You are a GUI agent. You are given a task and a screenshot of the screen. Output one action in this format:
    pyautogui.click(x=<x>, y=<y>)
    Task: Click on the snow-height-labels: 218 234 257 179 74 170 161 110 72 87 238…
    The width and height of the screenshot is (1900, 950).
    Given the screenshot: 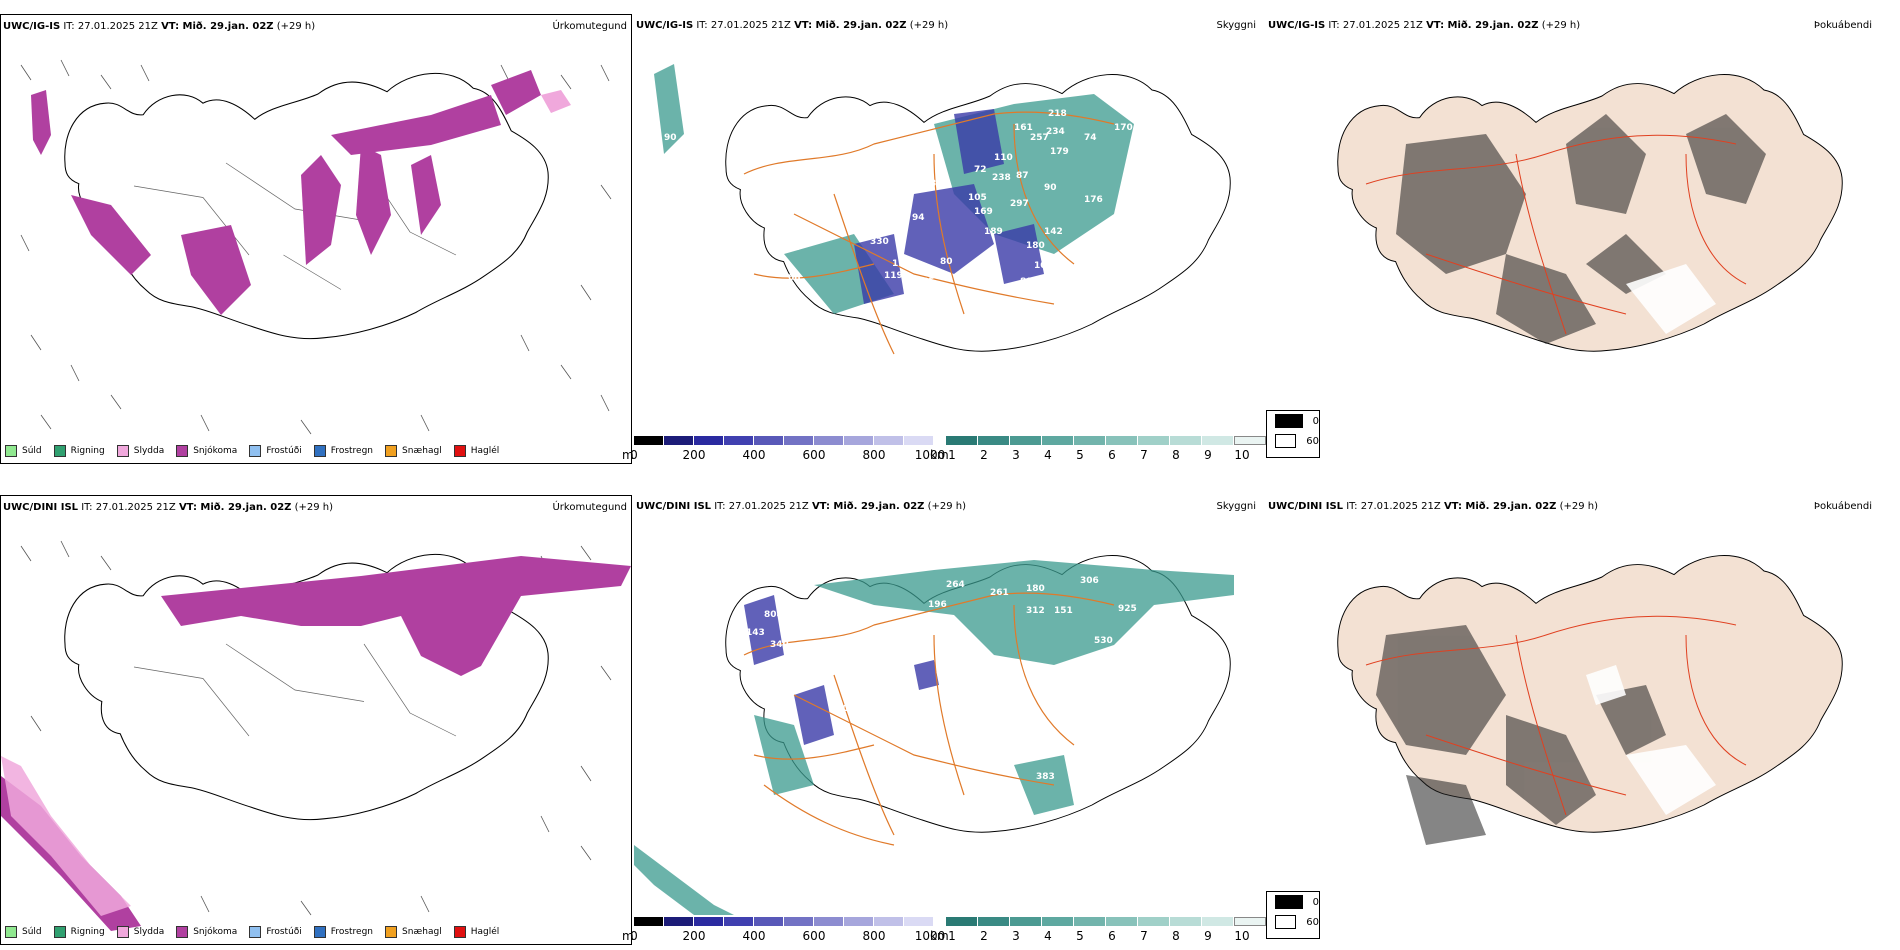 What is the action you would take?
    pyautogui.click(x=905, y=255)
    